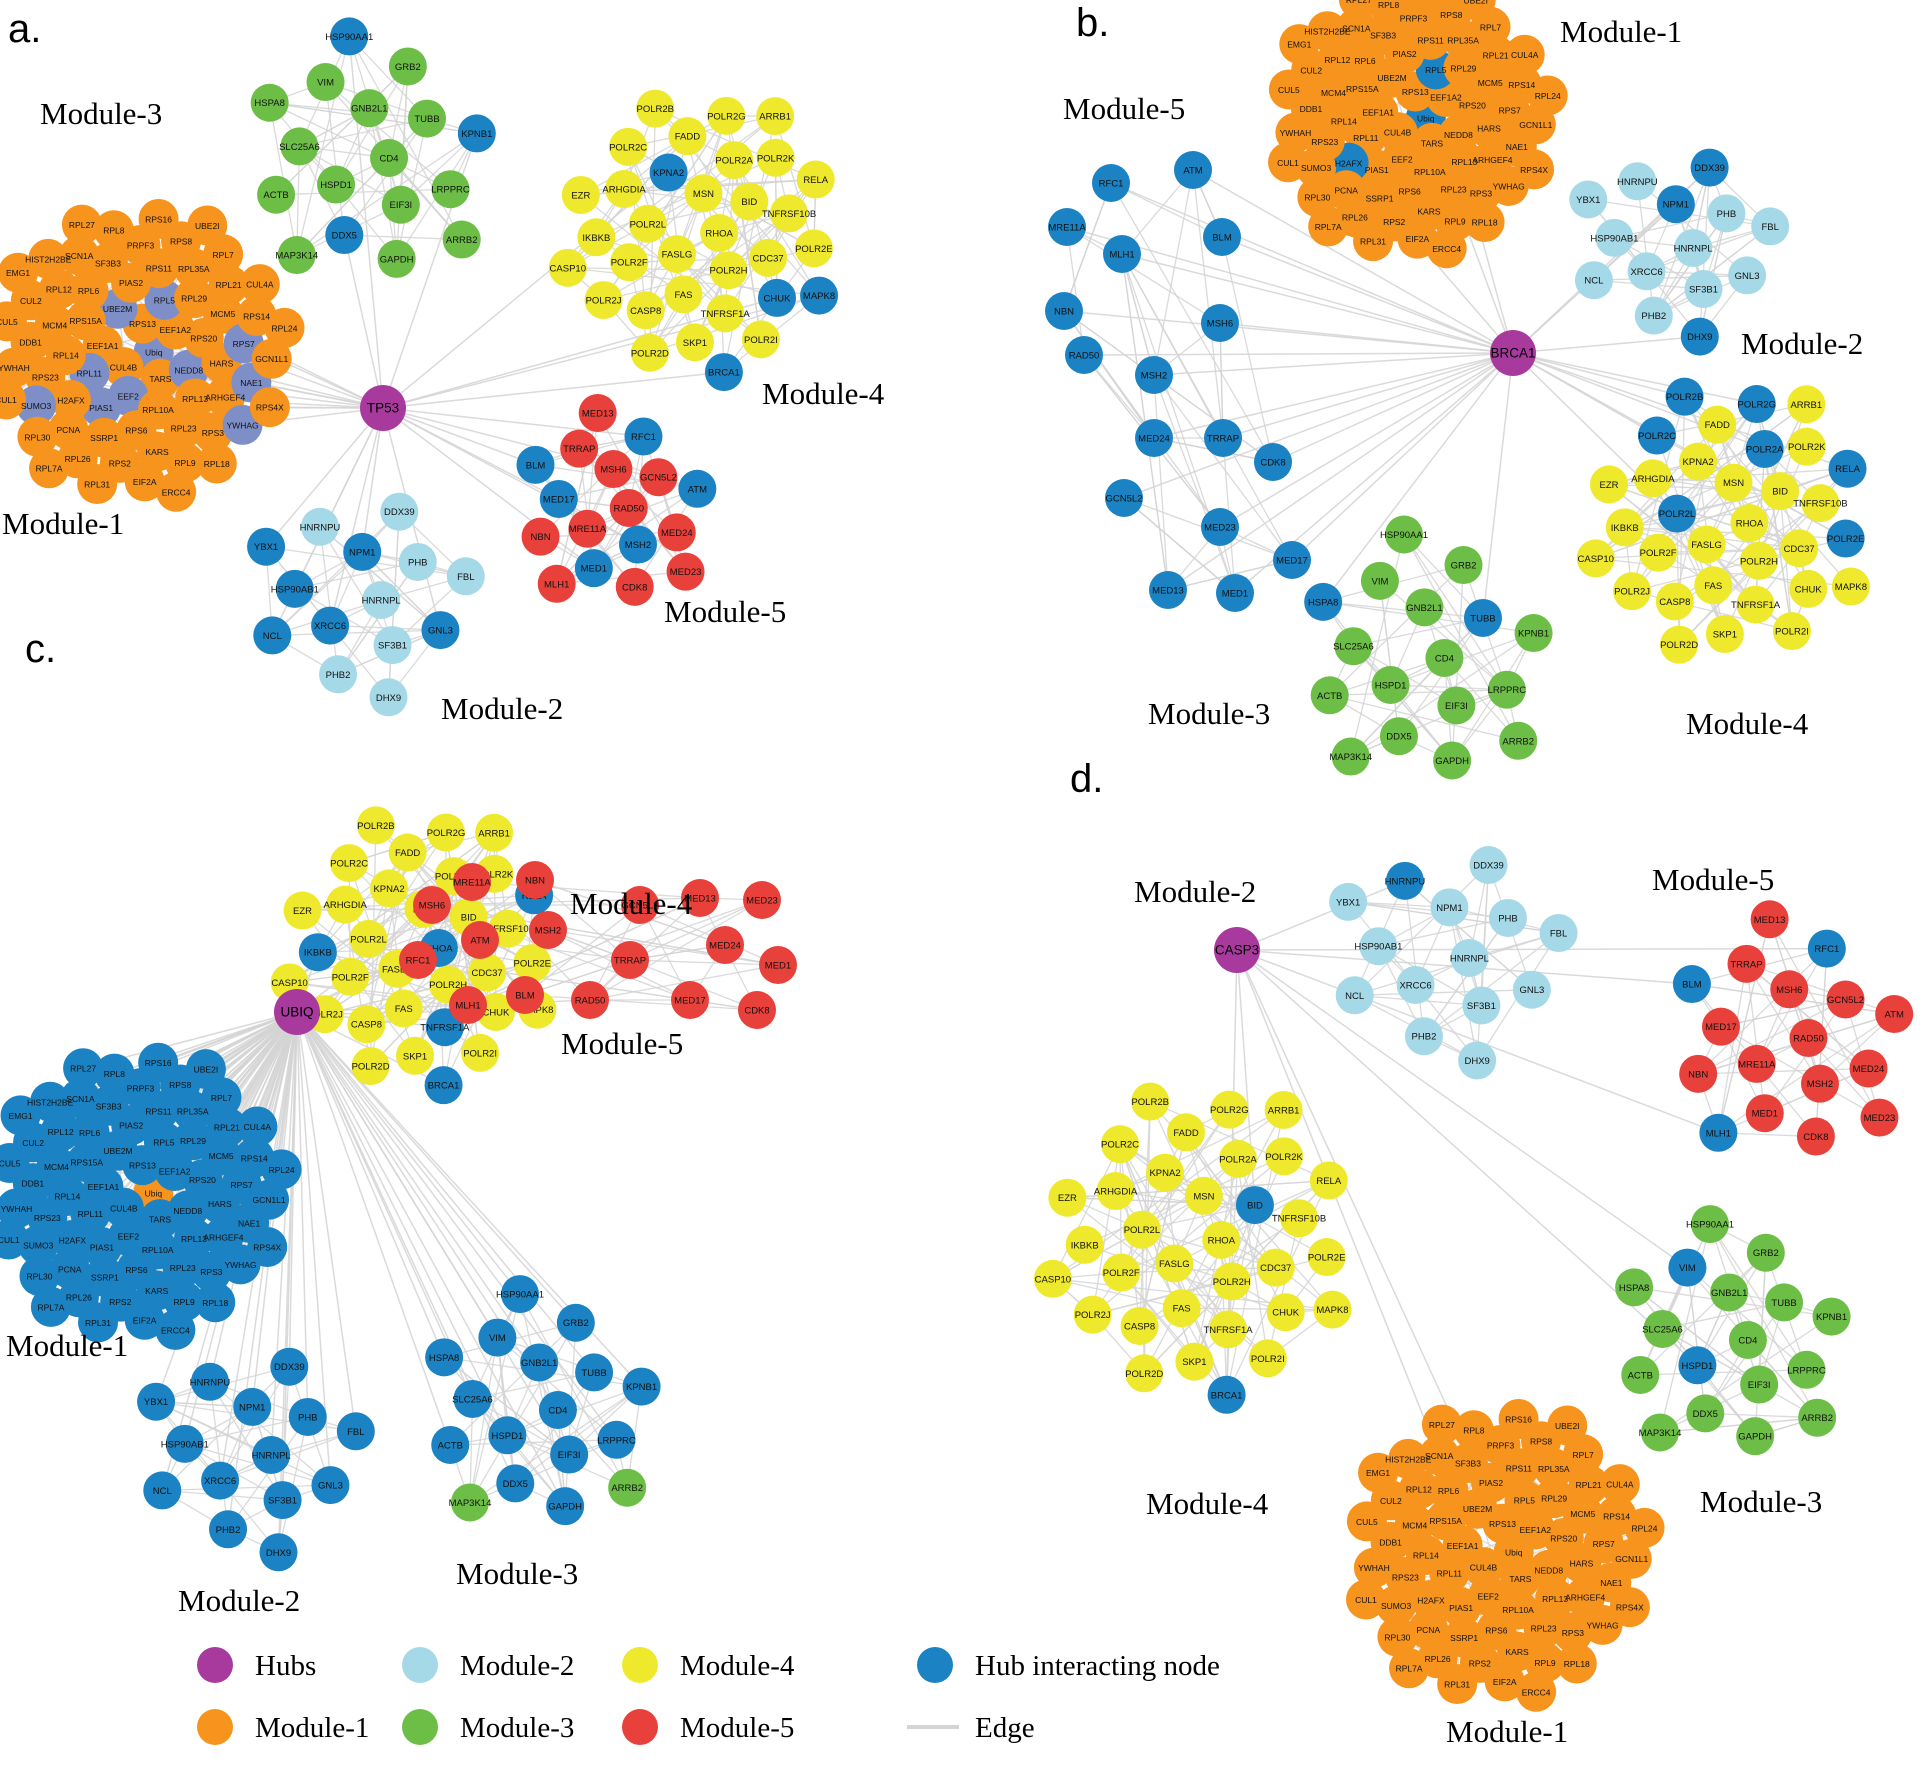 The height and width of the screenshot is (1775, 1923). I want to click on node-MRE11A, so click(472, 882).